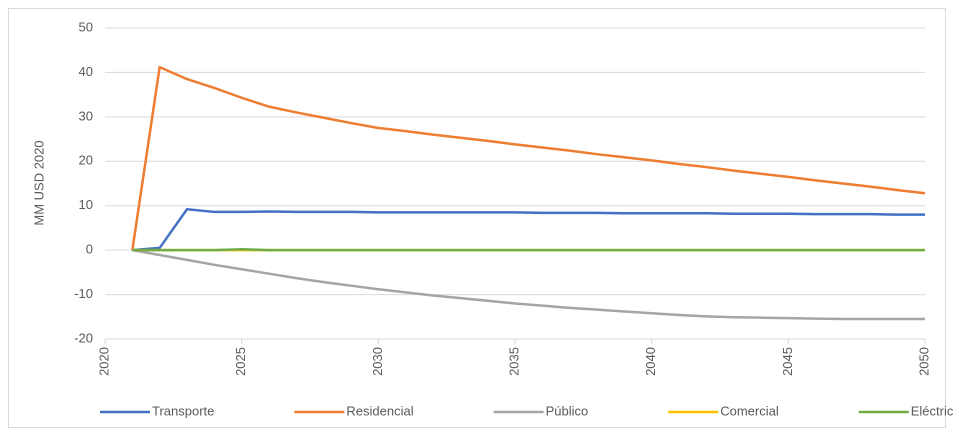  I want to click on x-tick-label: 2025, so click(240, 361).